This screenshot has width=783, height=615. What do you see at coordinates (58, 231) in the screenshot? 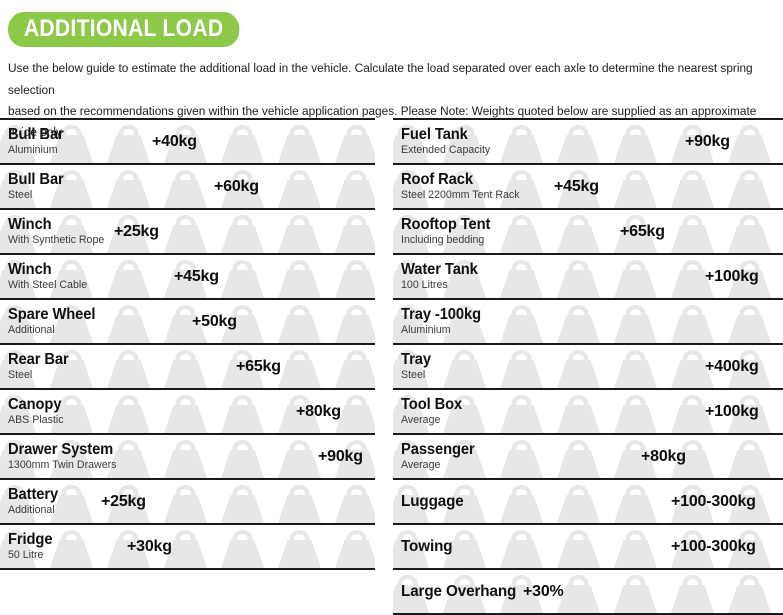
I see `load-row-text: Winch With Synthetic Rope` at bounding box center [58, 231].